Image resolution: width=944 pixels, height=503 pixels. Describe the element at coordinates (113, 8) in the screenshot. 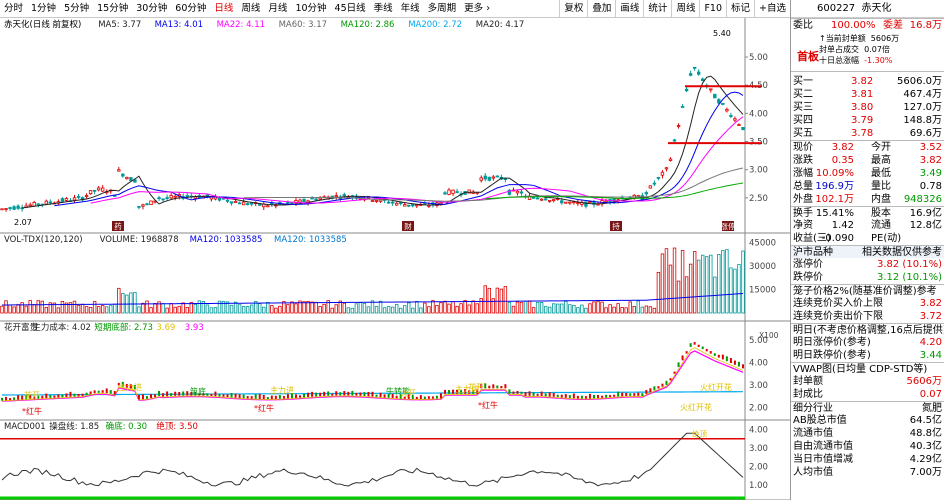

I see `period-tab-3: 15分钟` at that location.